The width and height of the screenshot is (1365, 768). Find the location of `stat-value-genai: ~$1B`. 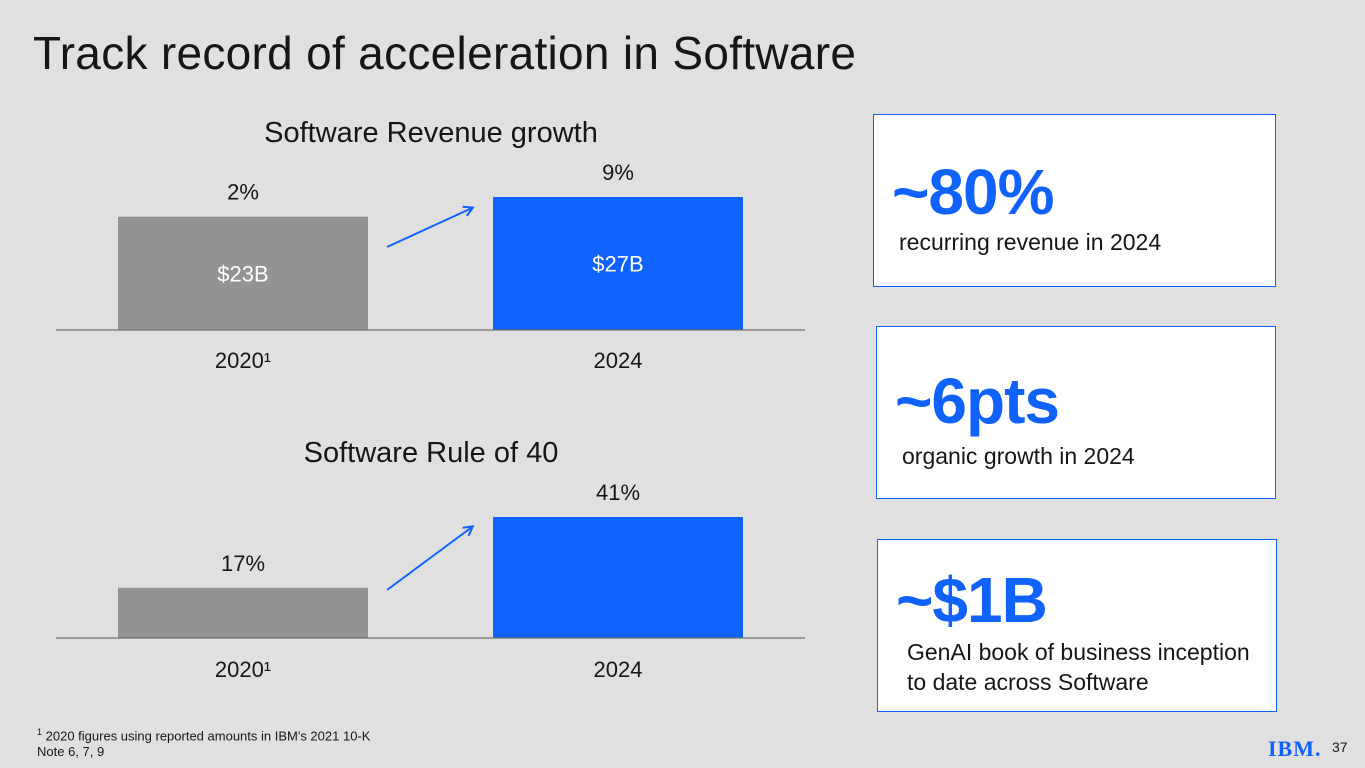

stat-value-genai: ~$1B is located at coordinates (972, 600).